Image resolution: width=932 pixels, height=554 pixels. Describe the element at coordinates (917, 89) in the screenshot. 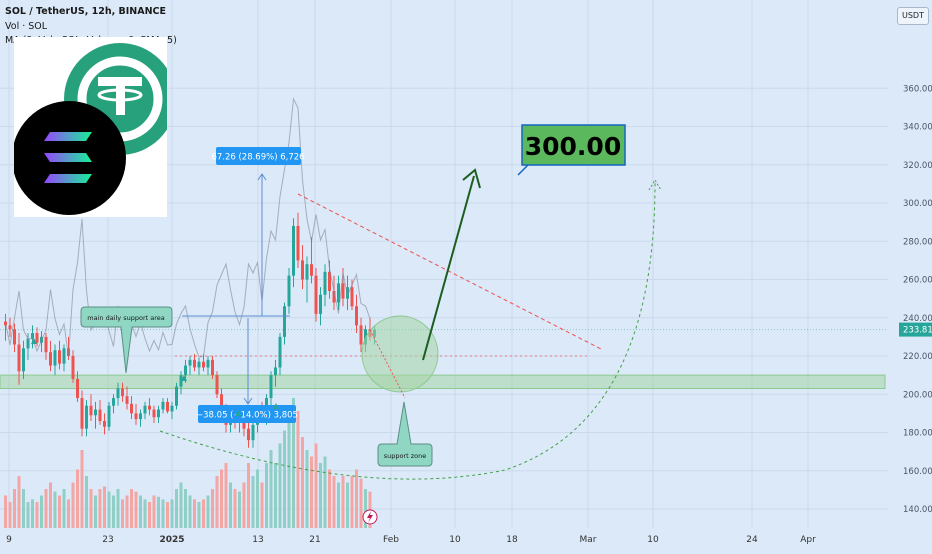

I see `price-tick-label: 360.00` at that location.